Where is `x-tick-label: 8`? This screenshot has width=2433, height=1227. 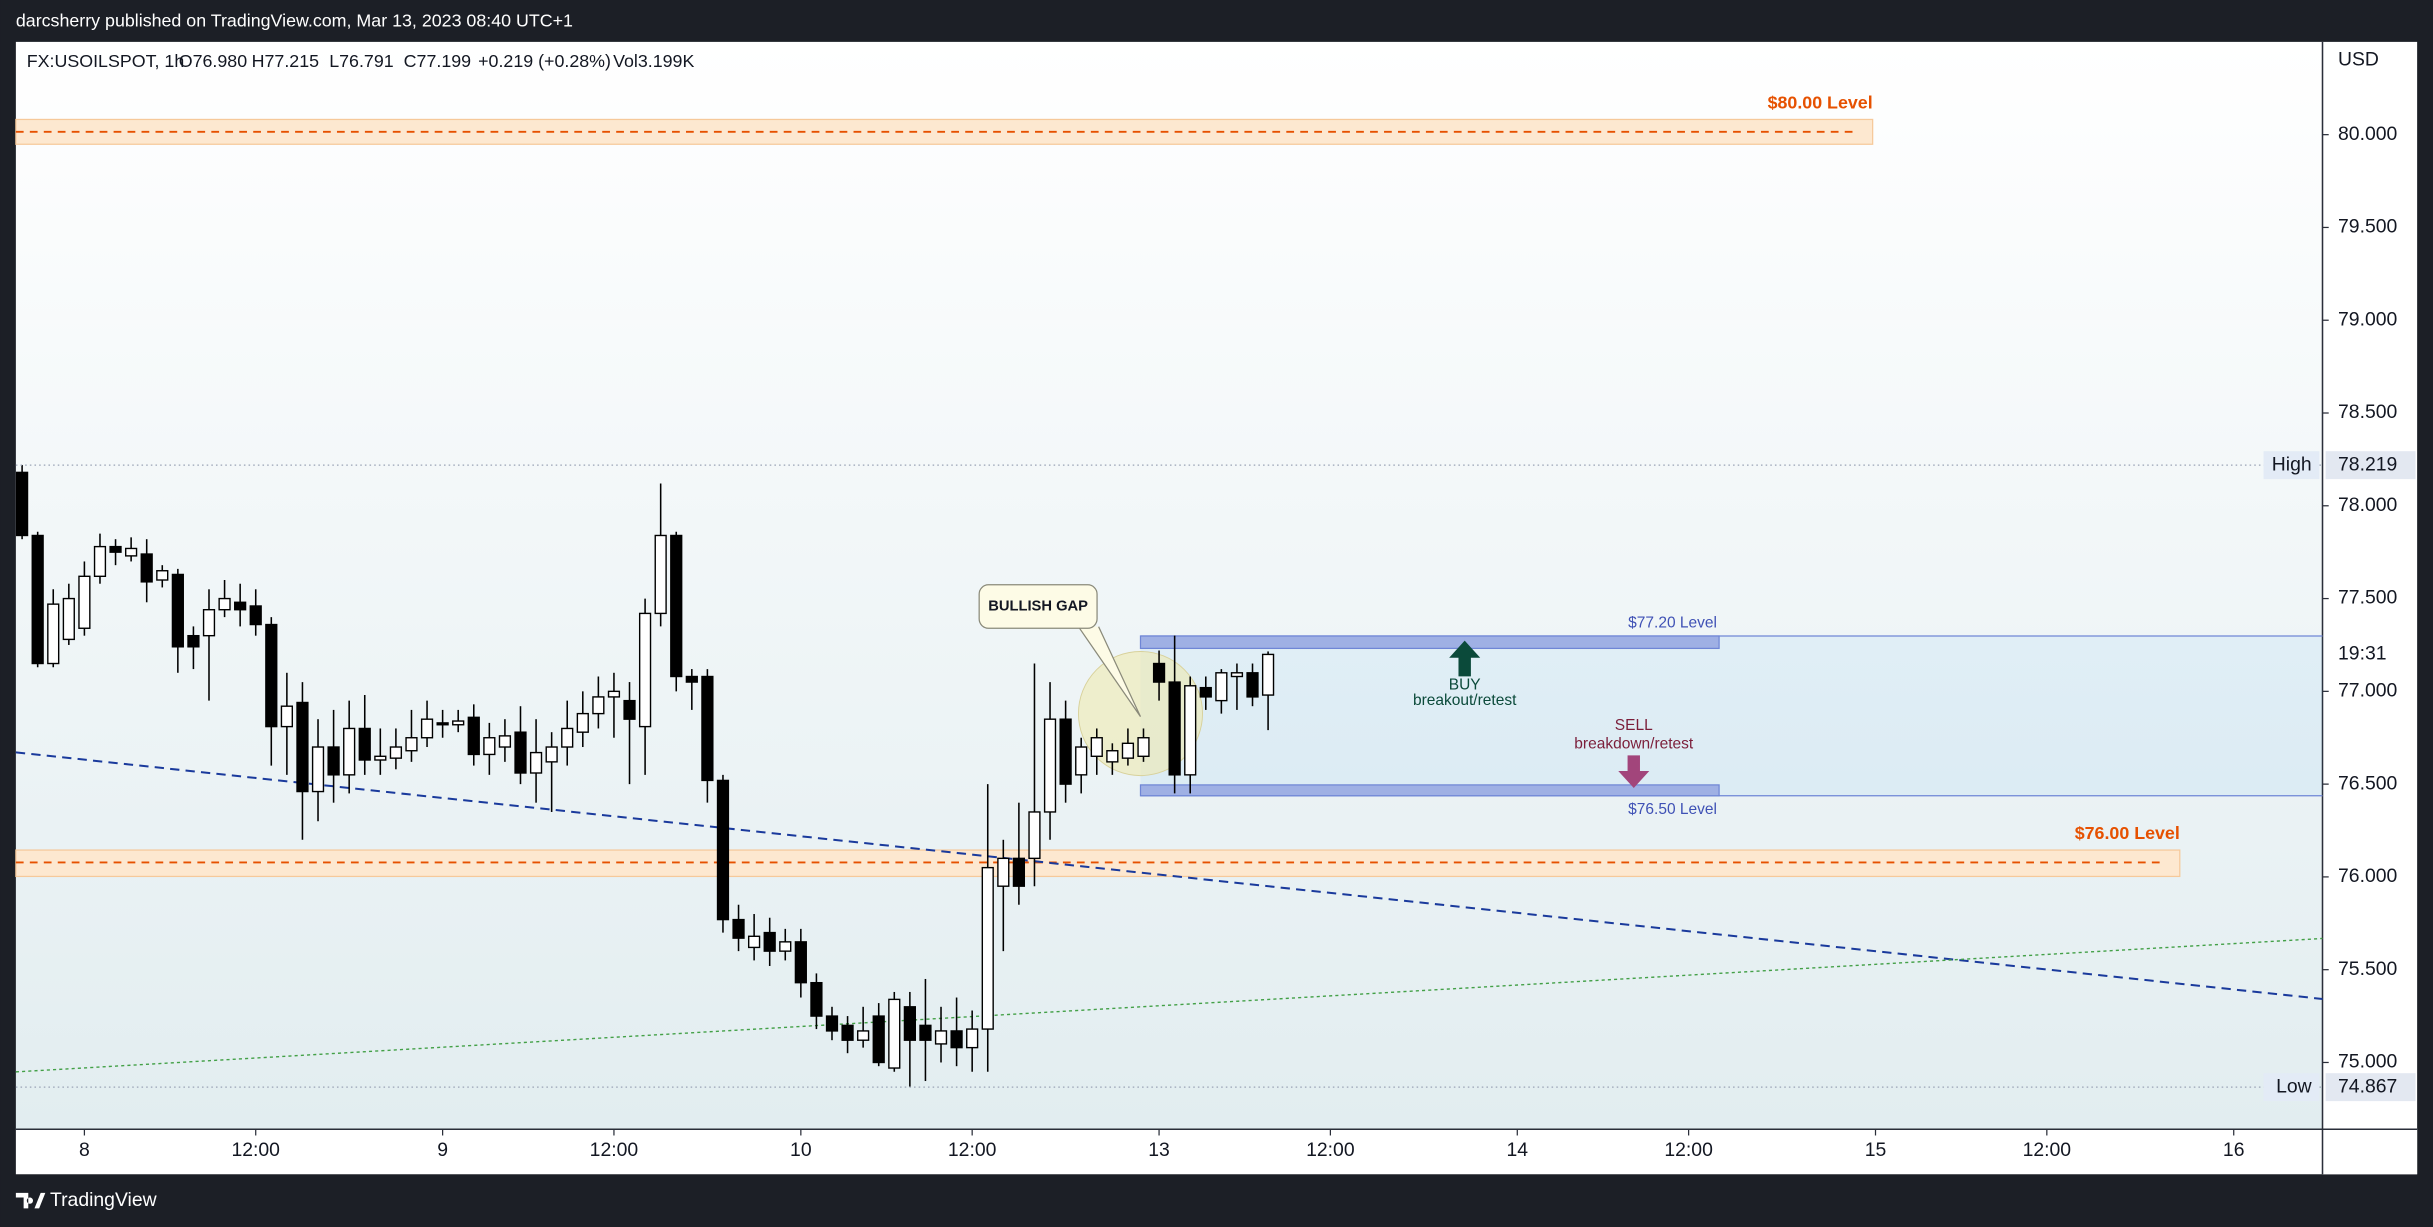 x-tick-label: 8 is located at coordinates (84, 1150).